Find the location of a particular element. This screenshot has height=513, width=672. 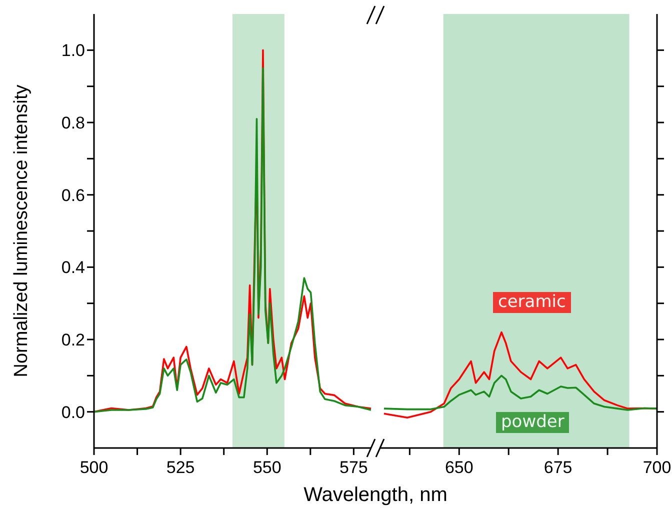

series-label: ceramic is located at coordinates (532, 302).